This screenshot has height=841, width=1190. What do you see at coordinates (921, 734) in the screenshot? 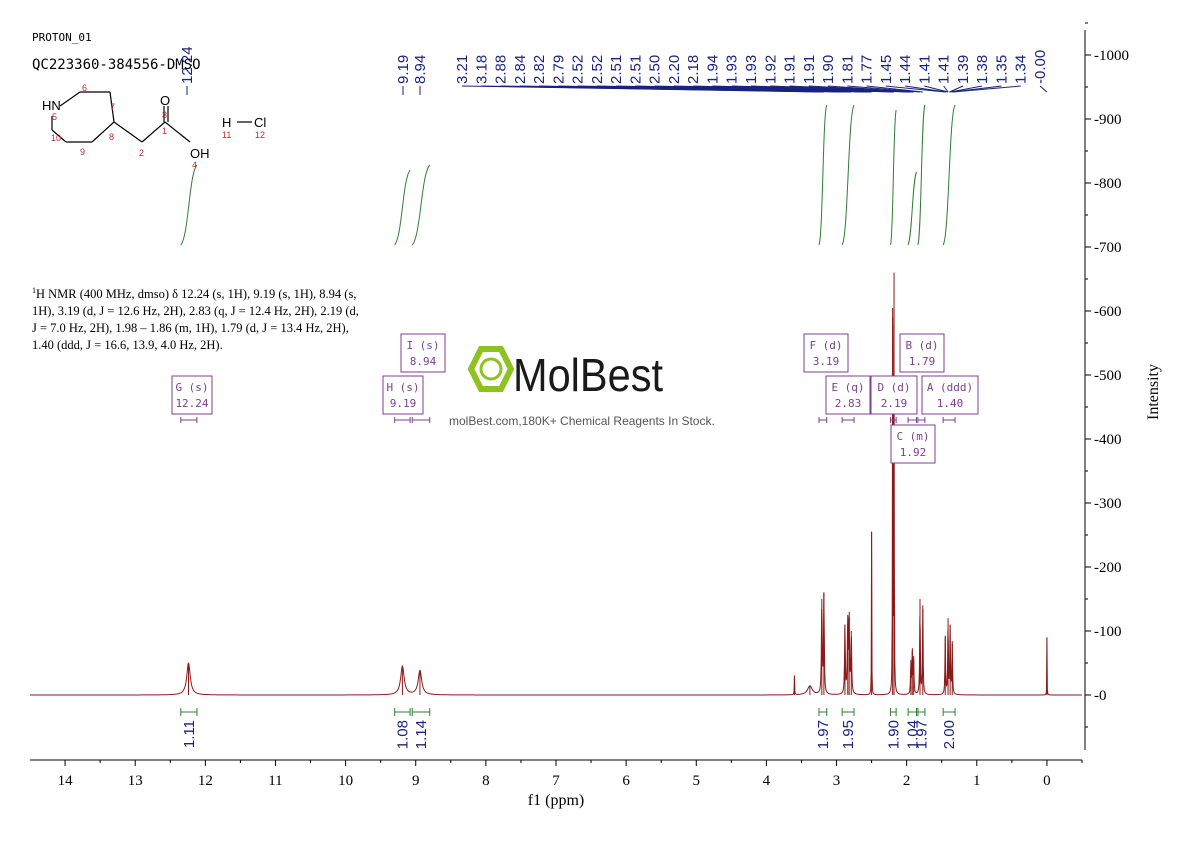
I see `integral-value-7: 1.97` at bounding box center [921, 734].